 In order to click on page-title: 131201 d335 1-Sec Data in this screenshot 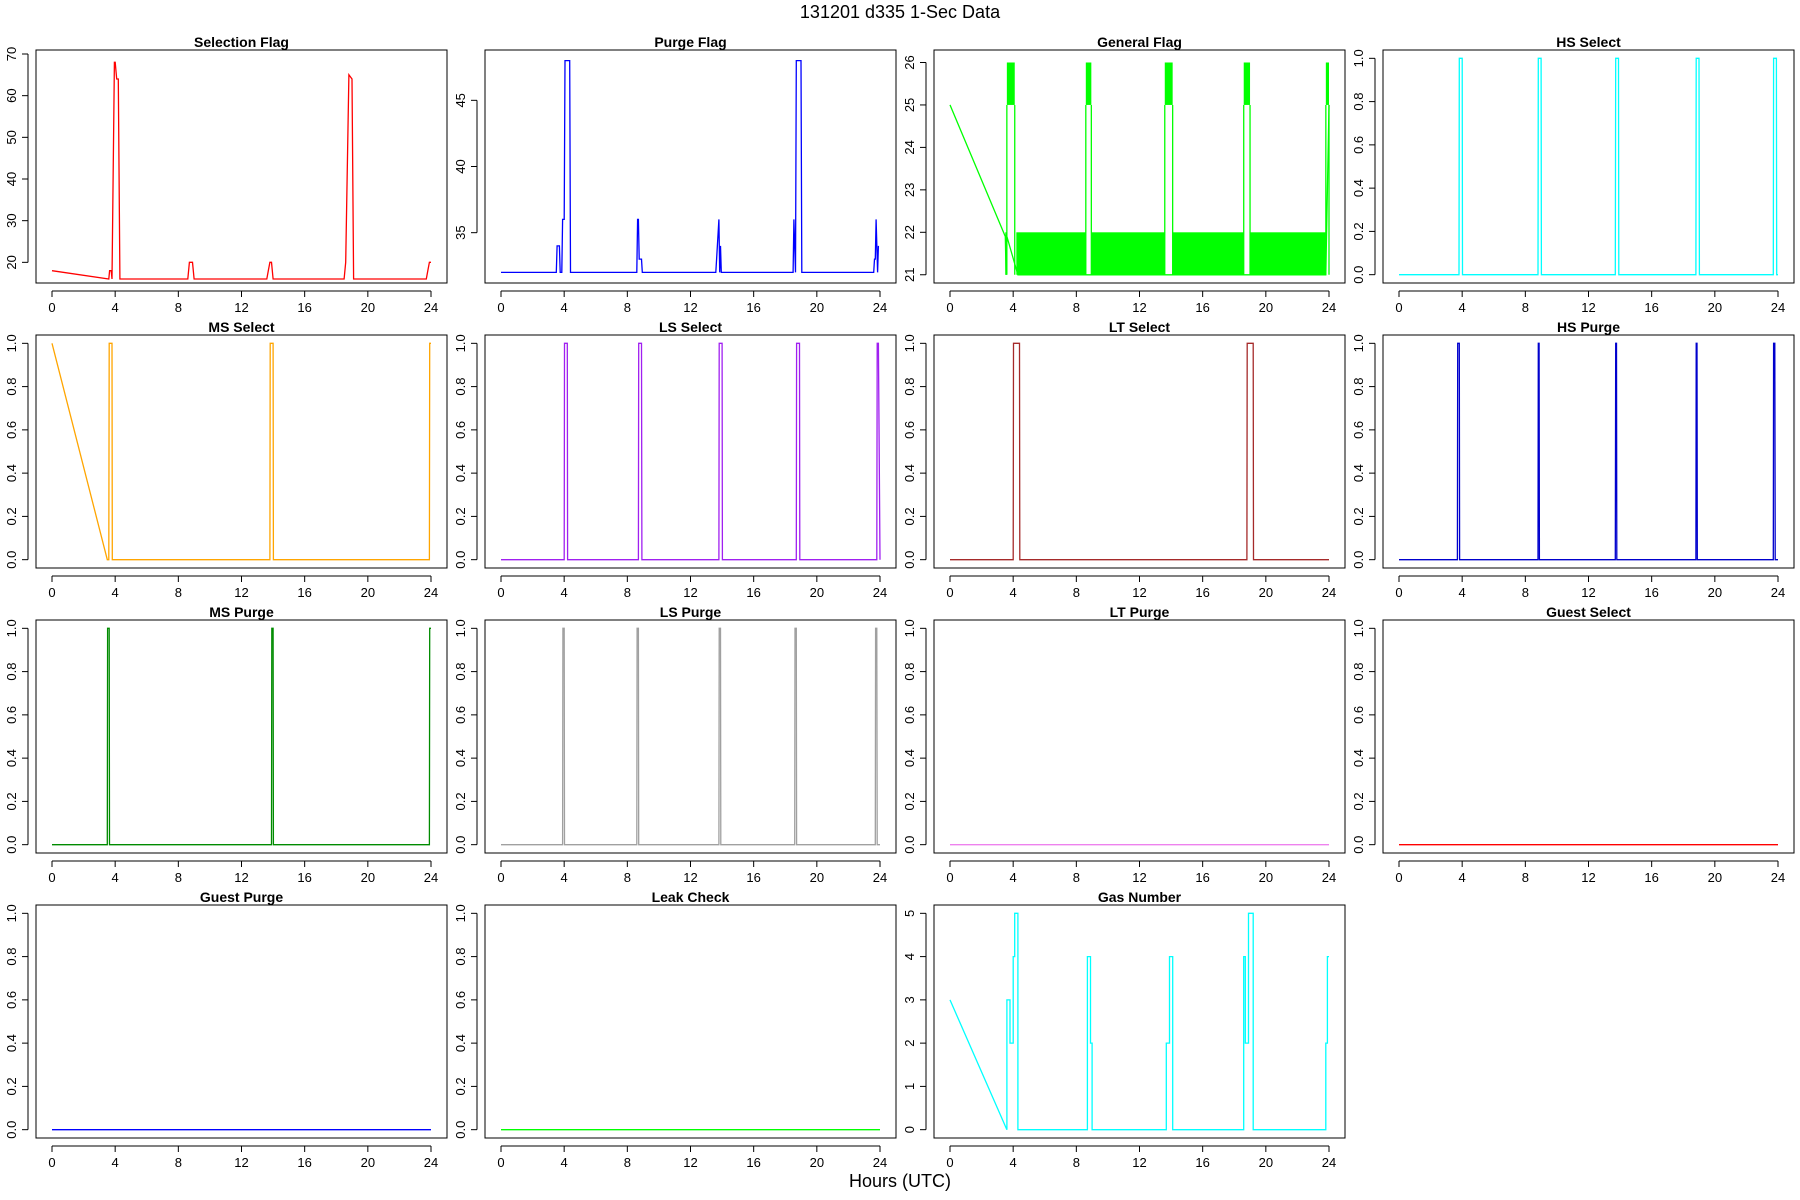, I will do `click(900, 12)`.